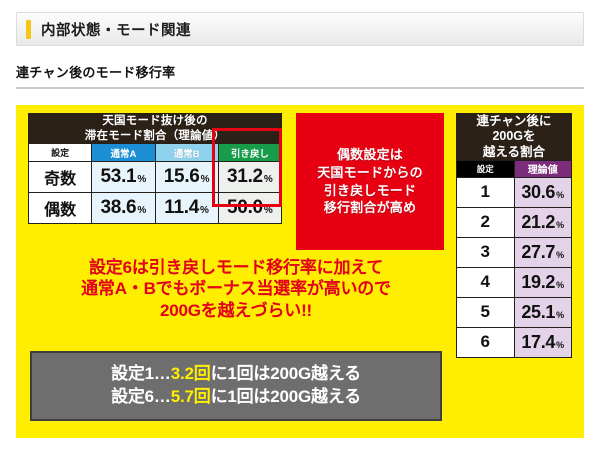  Describe the element at coordinates (245, 208) in the screenshot. I see `value-even-hikimodoshi: 50.0` at that location.